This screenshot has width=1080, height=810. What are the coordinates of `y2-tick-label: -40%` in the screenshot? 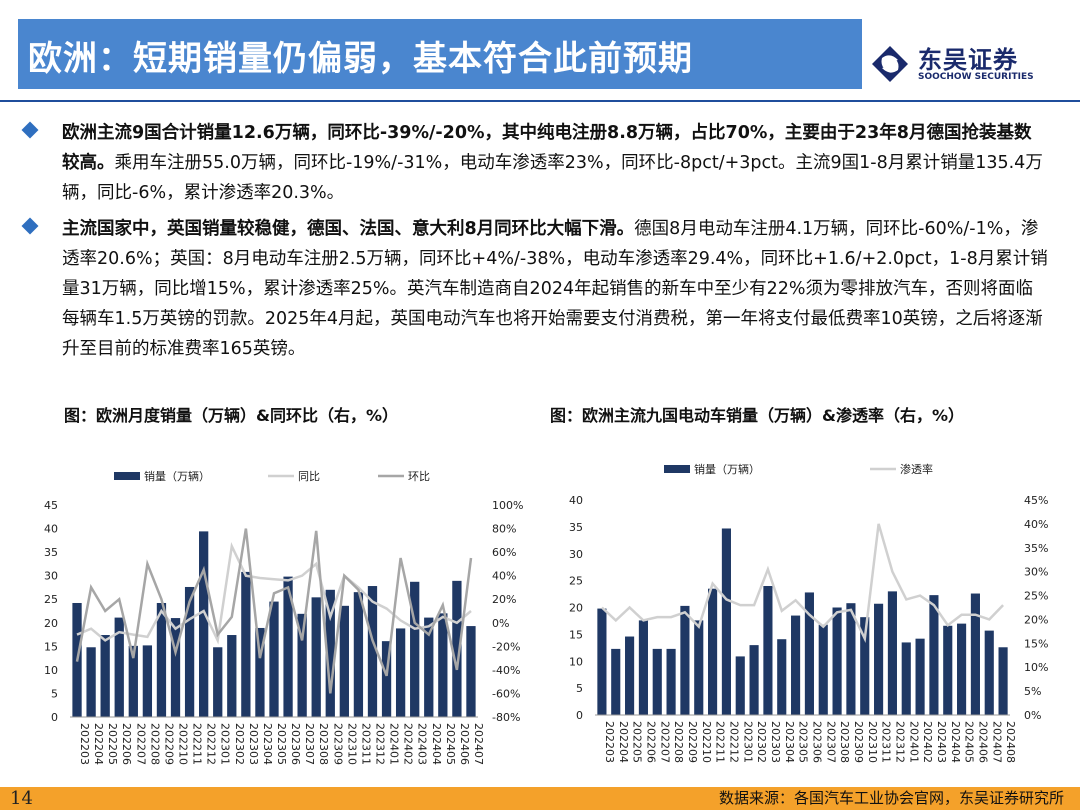 It's located at (506, 670).